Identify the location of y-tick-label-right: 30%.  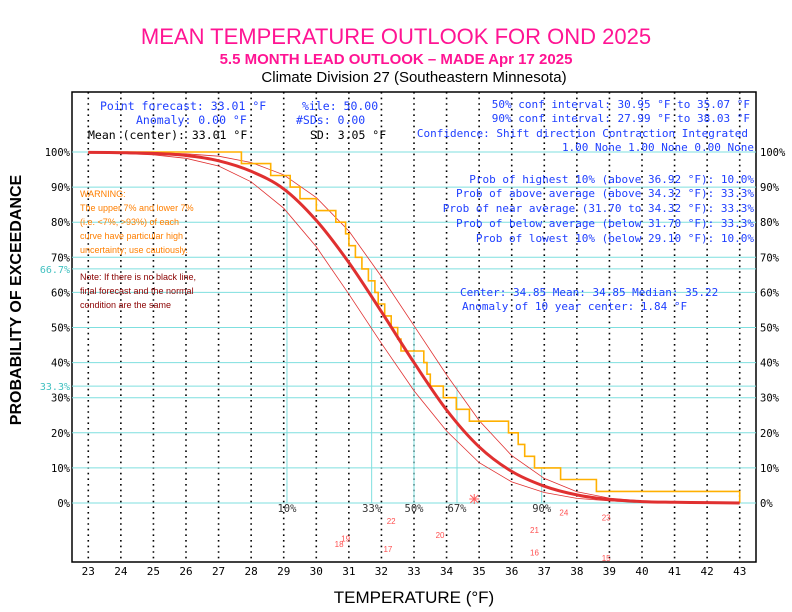
(770, 399).